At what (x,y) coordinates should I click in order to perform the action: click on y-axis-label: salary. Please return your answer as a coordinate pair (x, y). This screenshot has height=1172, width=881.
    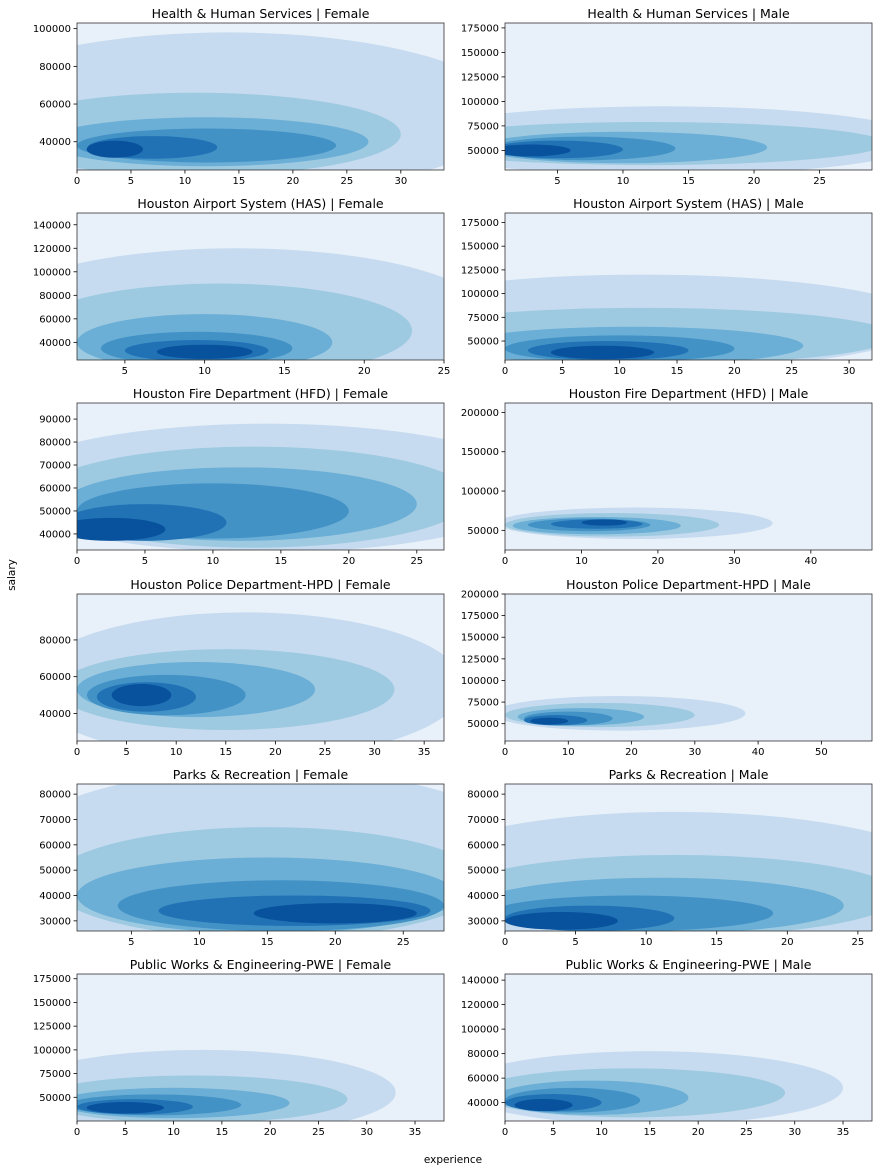
    Looking at the image, I should click on (12, 575).